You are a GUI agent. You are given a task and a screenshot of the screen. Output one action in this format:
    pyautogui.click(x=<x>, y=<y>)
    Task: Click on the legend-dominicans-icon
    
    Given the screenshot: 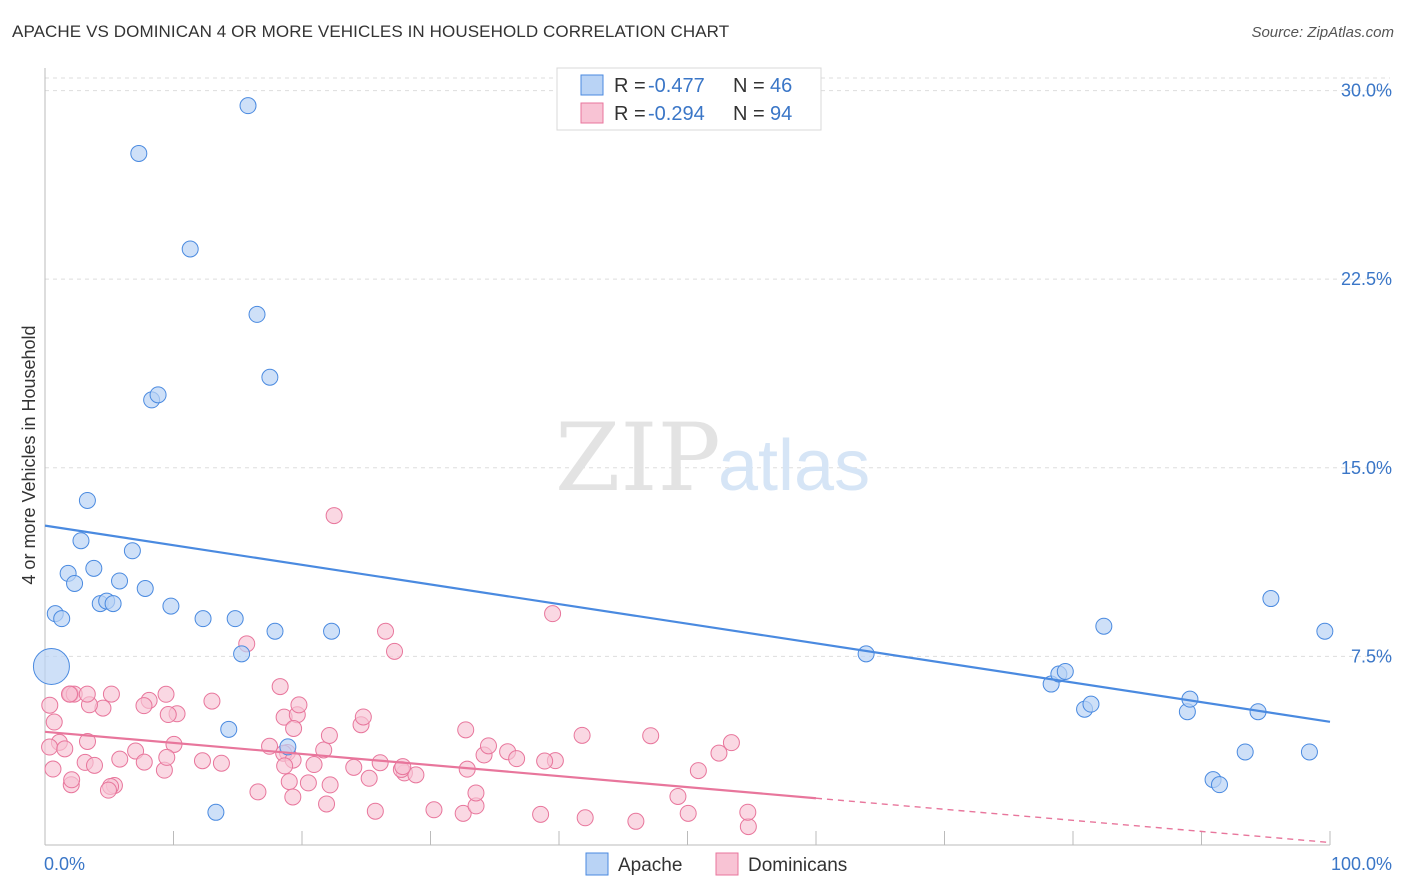 What is the action you would take?
    pyautogui.click(x=727, y=864)
    